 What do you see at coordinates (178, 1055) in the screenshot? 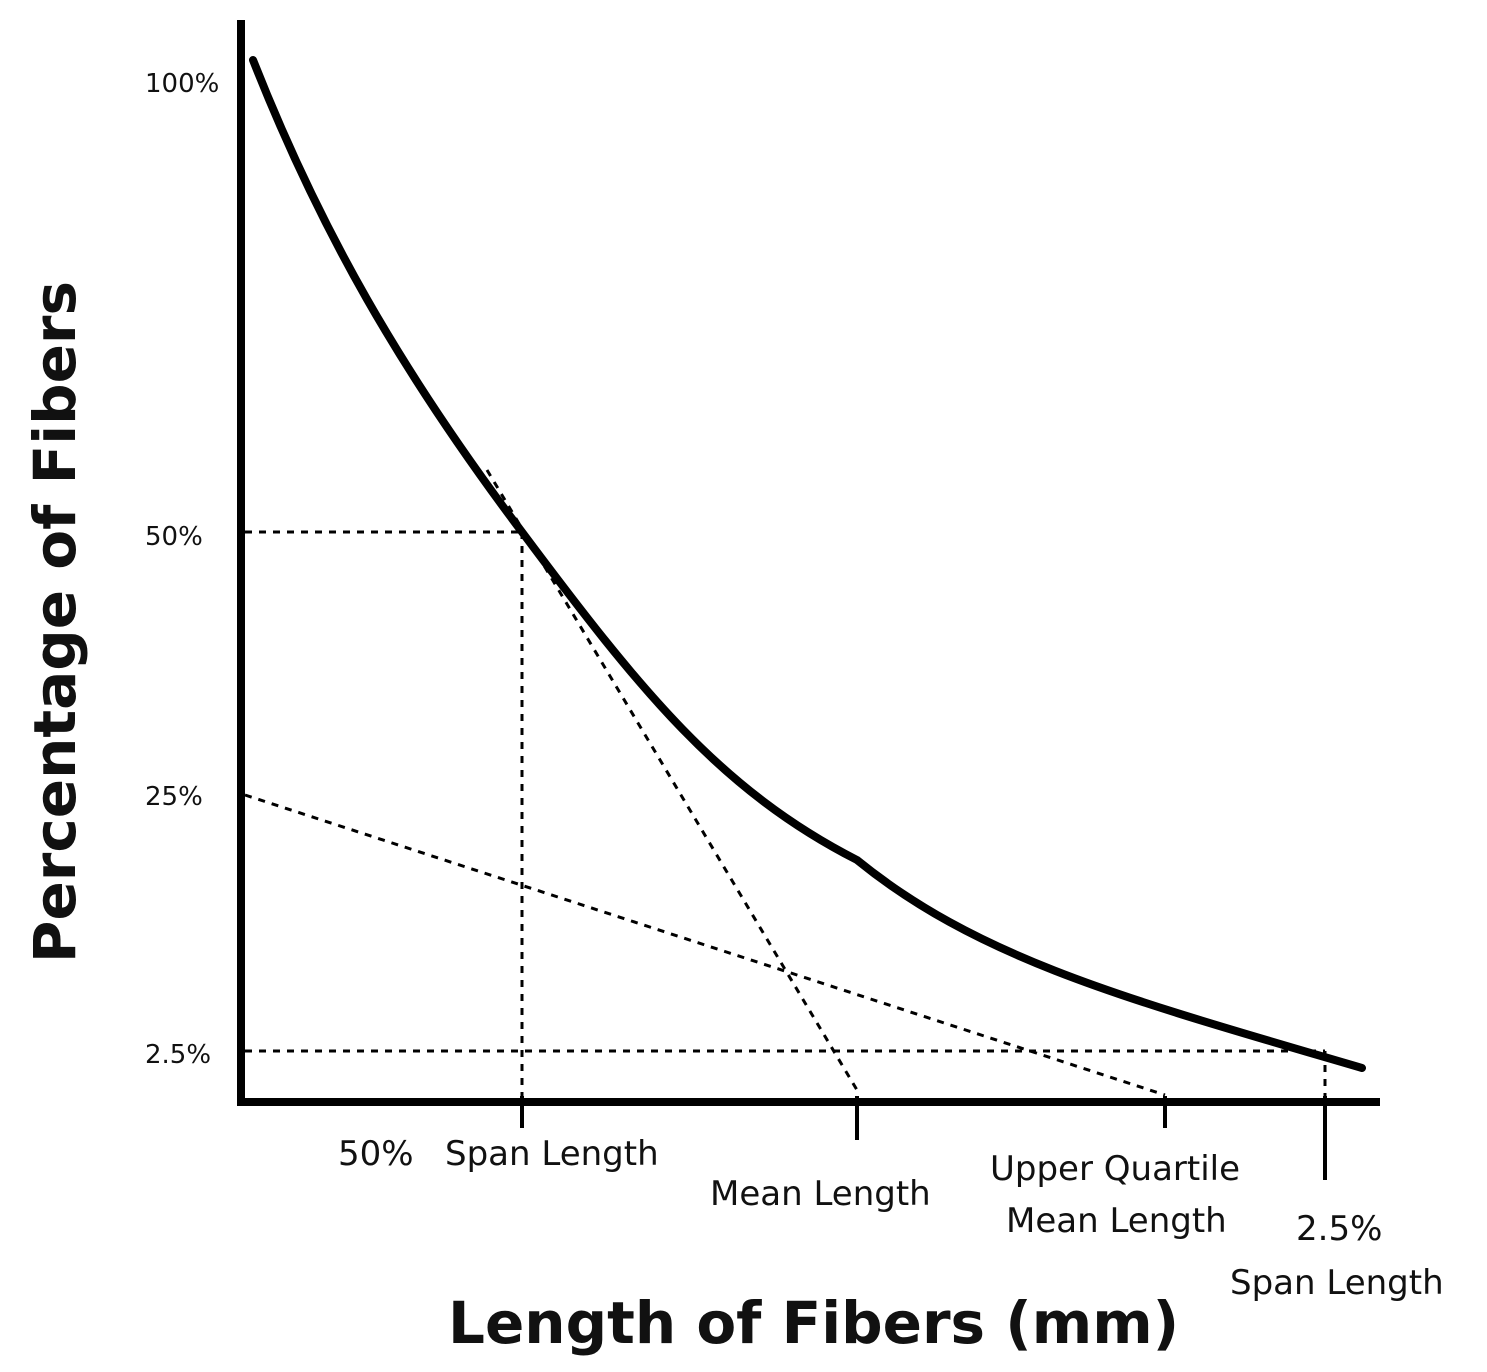
I see `ytick-2-5: 2.5%` at bounding box center [178, 1055].